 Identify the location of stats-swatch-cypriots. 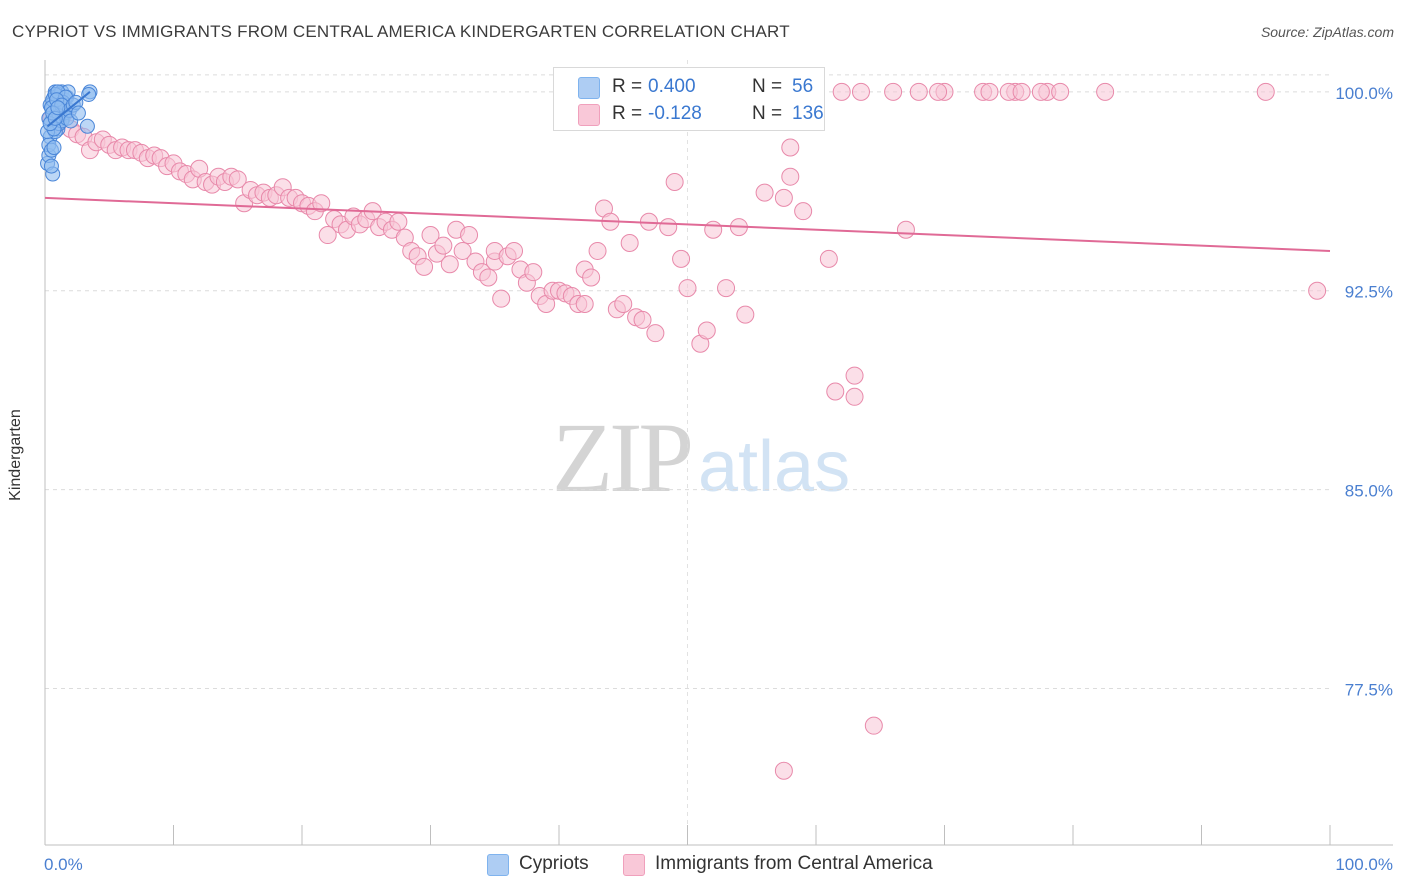
(589, 88).